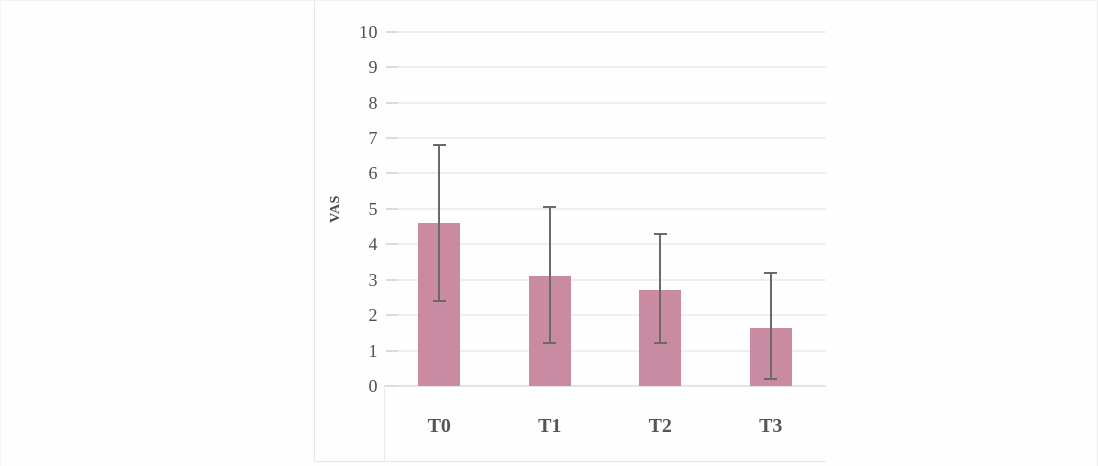  What do you see at coordinates (660, 426) in the screenshot?
I see `x-axis-category-label: T2` at bounding box center [660, 426].